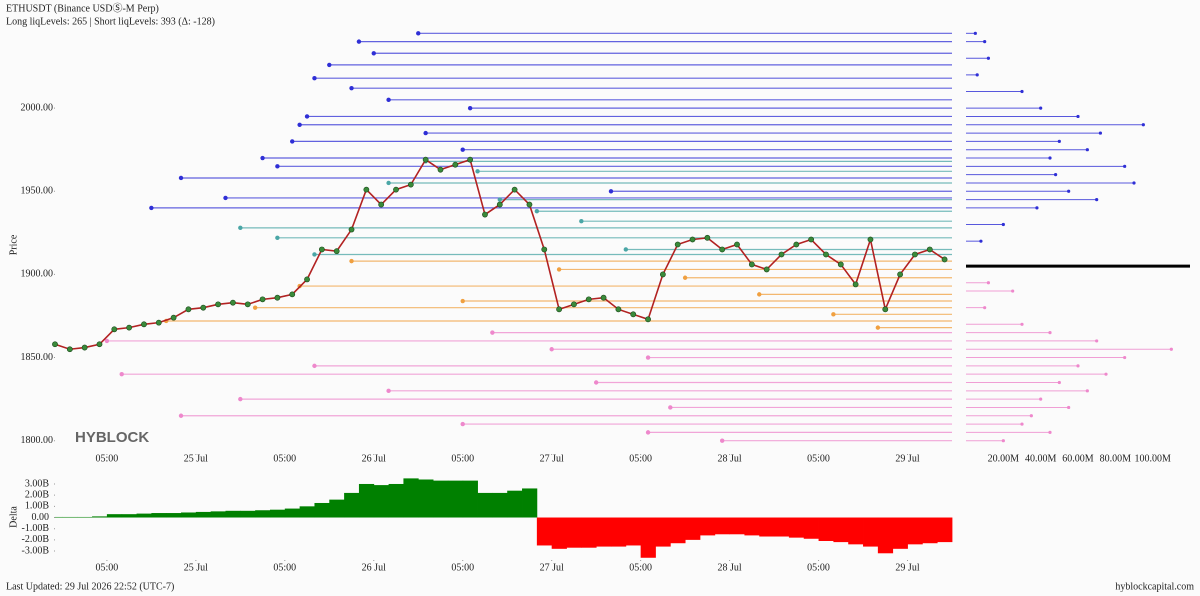  What do you see at coordinates (37, 494) in the screenshot?
I see `y-tick-label: 2.00B` at bounding box center [37, 494].